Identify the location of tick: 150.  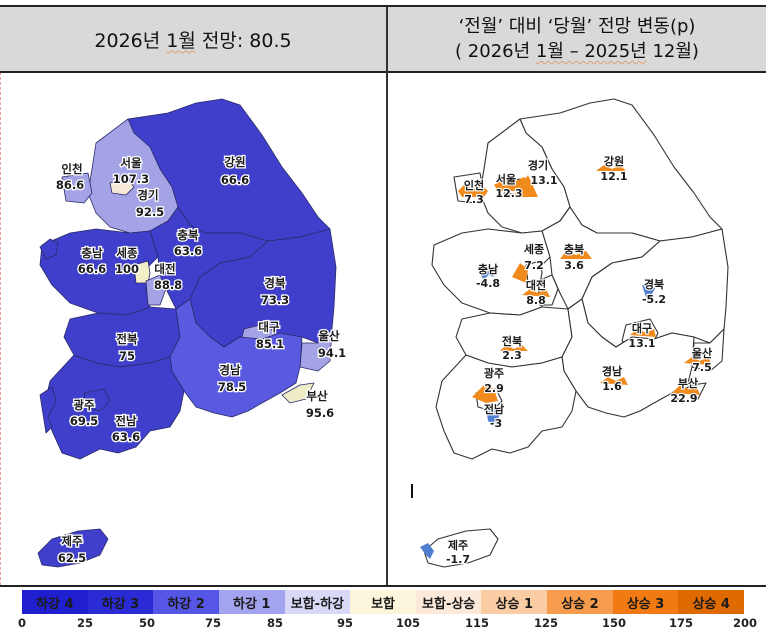
(614, 623).